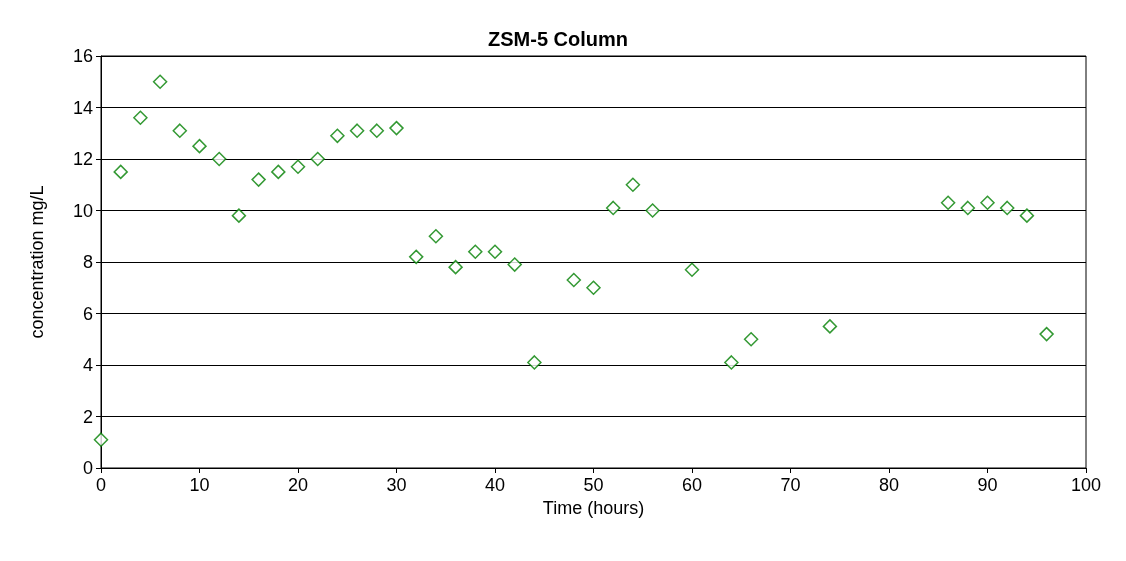 Image resolution: width=1126 pixels, height=561 pixels. What do you see at coordinates (87, 468) in the screenshot?
I see `y-tick-label: 0` at bounding box center [87, 468].